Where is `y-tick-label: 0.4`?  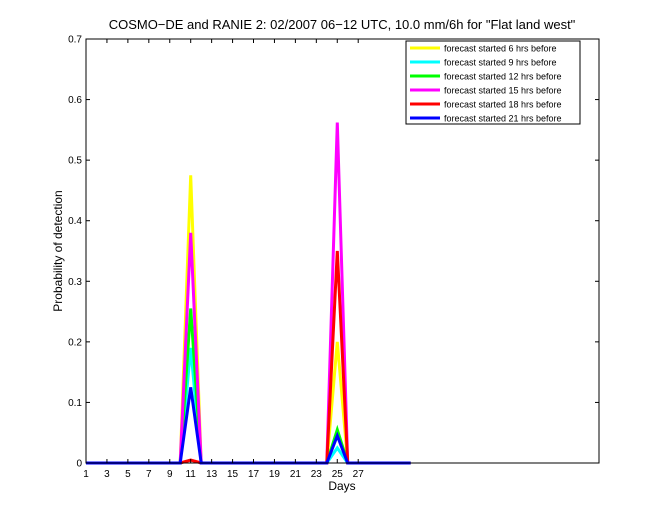 y-tick-label: 0.4 is located at coordinates (75, 221).